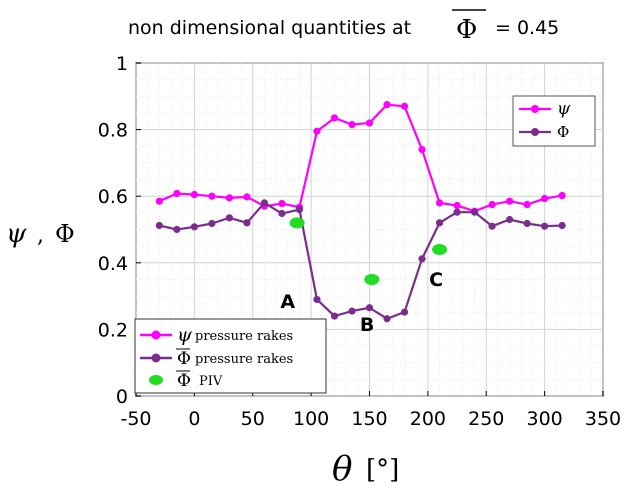 The height and width of the screenshot is (489, 626). I want to click on chart-title-prefix: non dimensional quantities at, so click(269, 28).